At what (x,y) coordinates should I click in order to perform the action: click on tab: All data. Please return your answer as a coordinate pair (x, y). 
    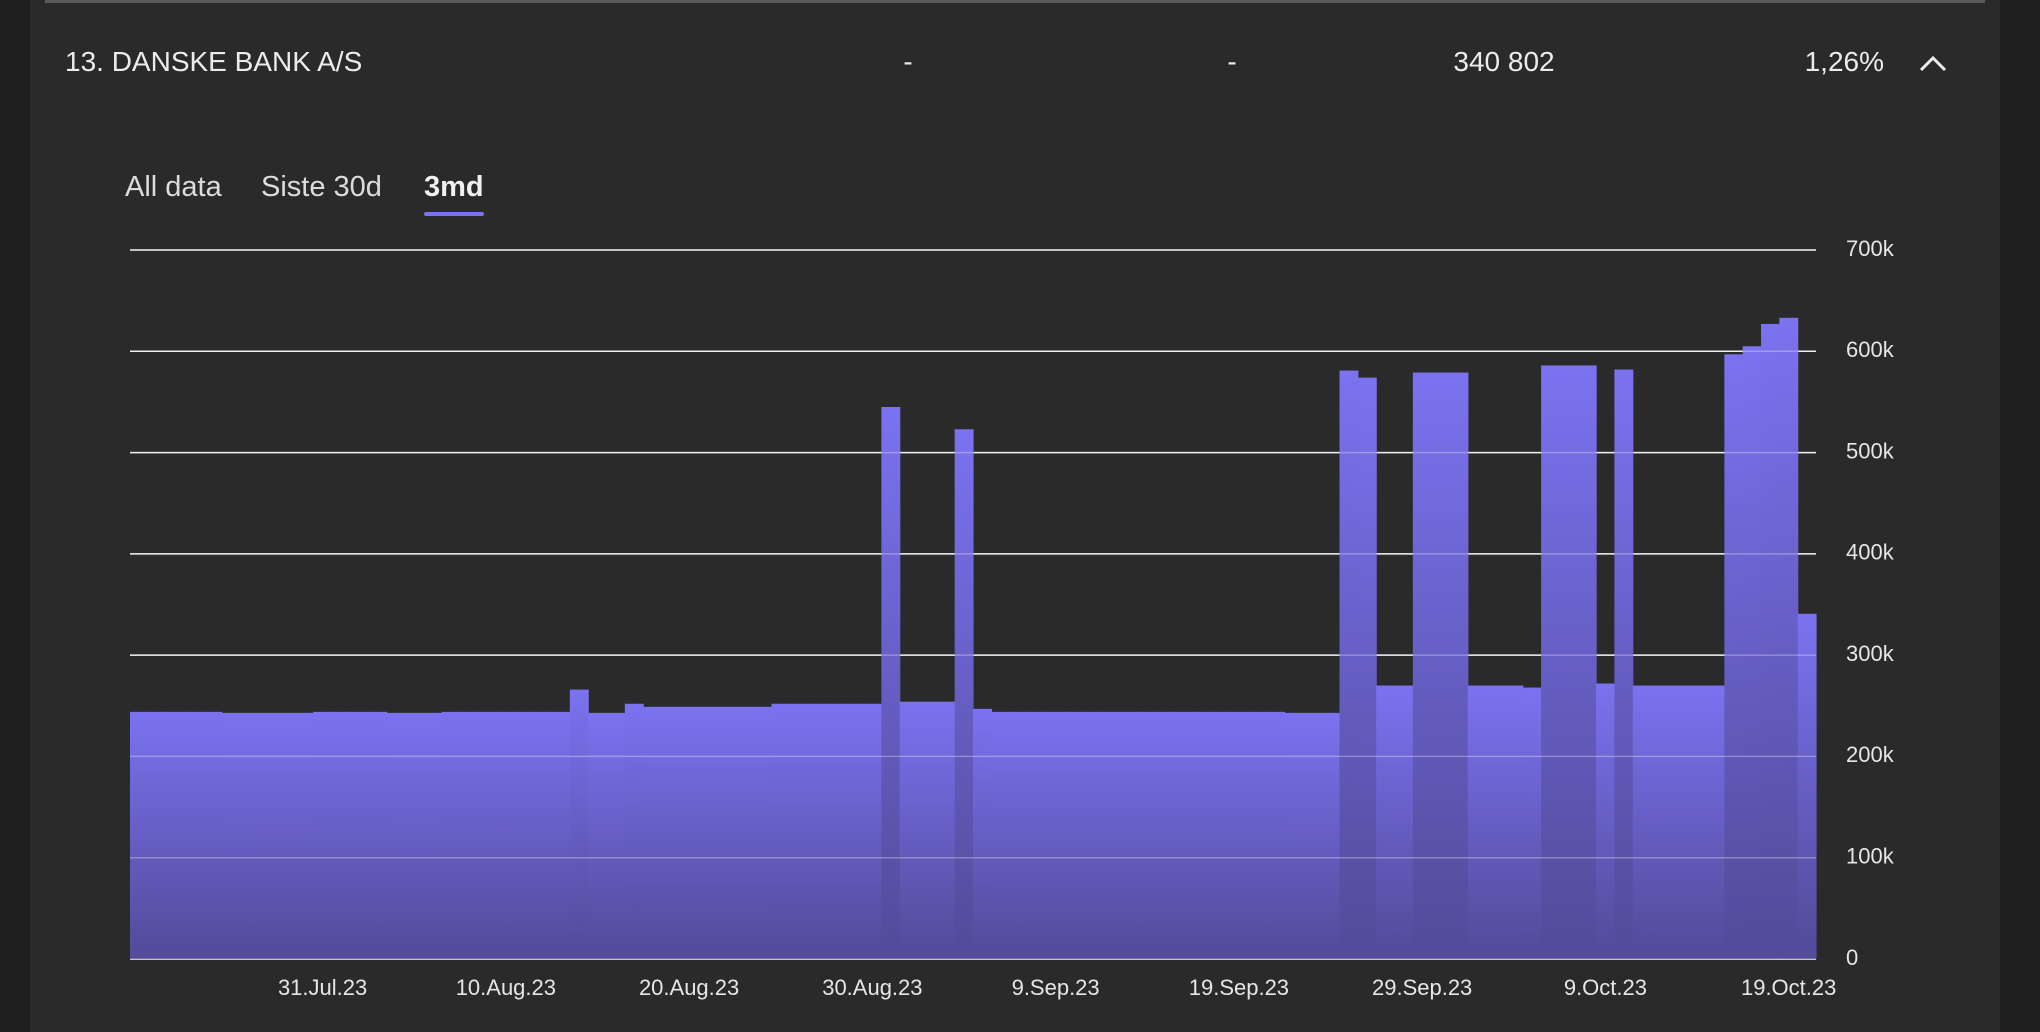
    Looking at the image, I should click on (173, 187).